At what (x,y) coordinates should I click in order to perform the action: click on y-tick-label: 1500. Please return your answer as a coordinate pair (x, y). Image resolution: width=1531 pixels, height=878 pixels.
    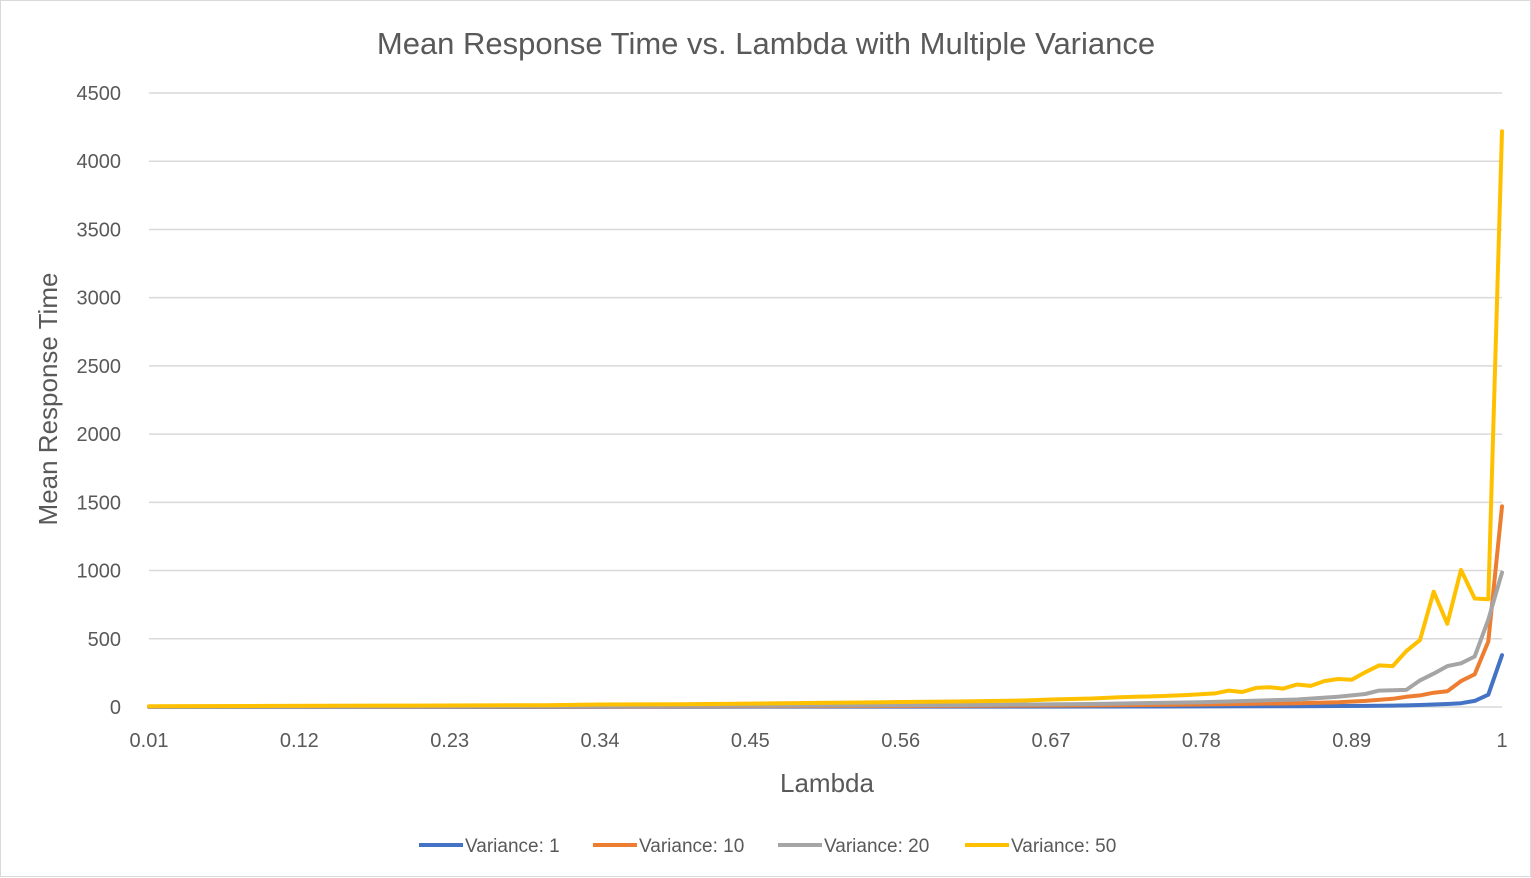
    Looking at the image, I should click on (99, 503).